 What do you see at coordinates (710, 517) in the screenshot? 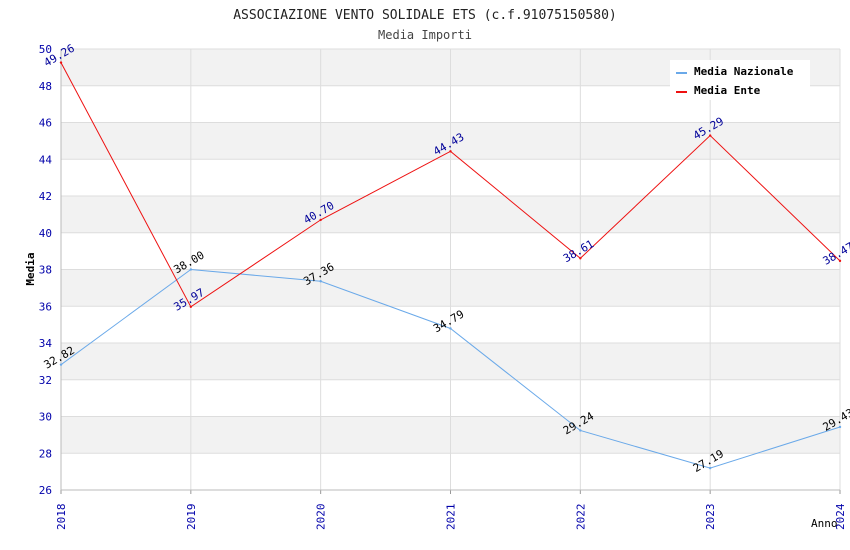
I see `x-tick-label: 2023` at bounding box center [710, 517].